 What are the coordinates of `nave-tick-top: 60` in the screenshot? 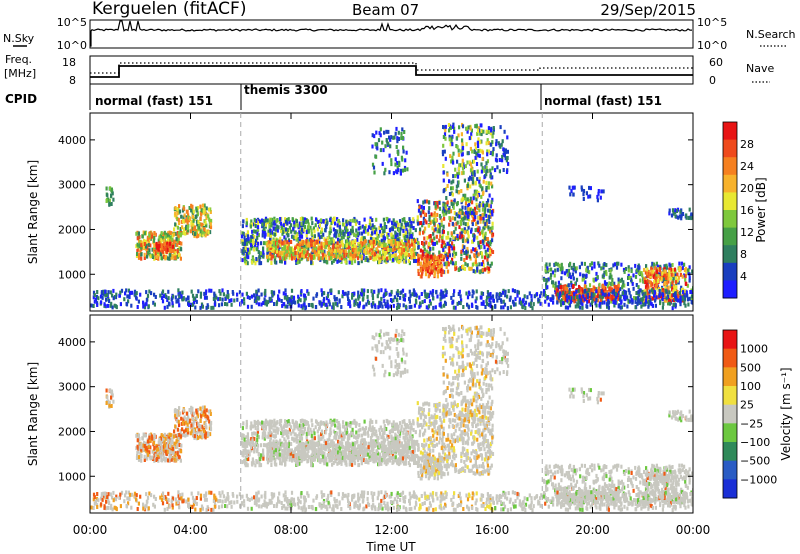 It's located at (716, 62).